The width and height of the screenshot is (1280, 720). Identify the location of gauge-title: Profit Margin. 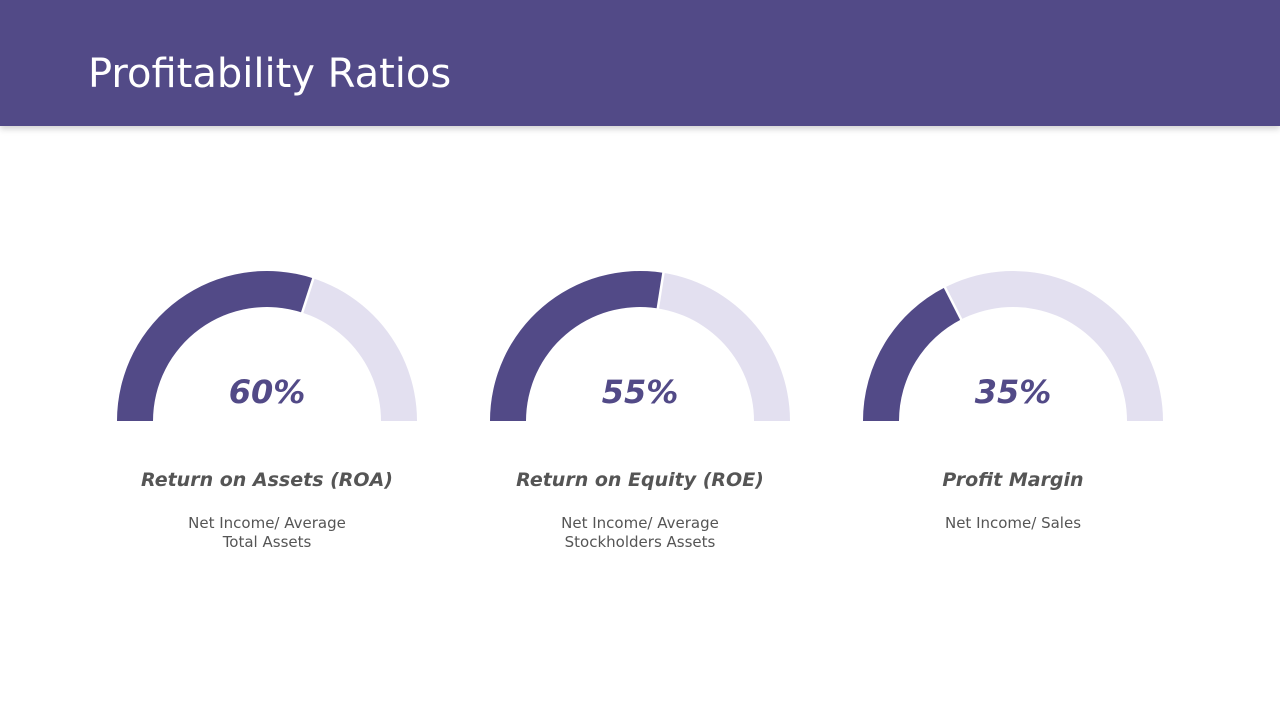
(1013, 480).